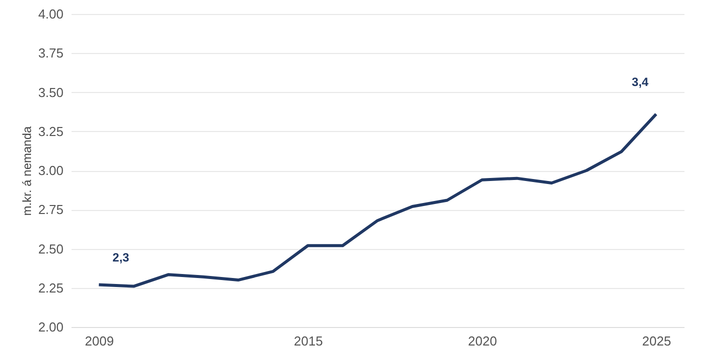  Describe the element at coordinates (482, 341) in the screenshot. I see `x-tick-label: 2020` at that location.